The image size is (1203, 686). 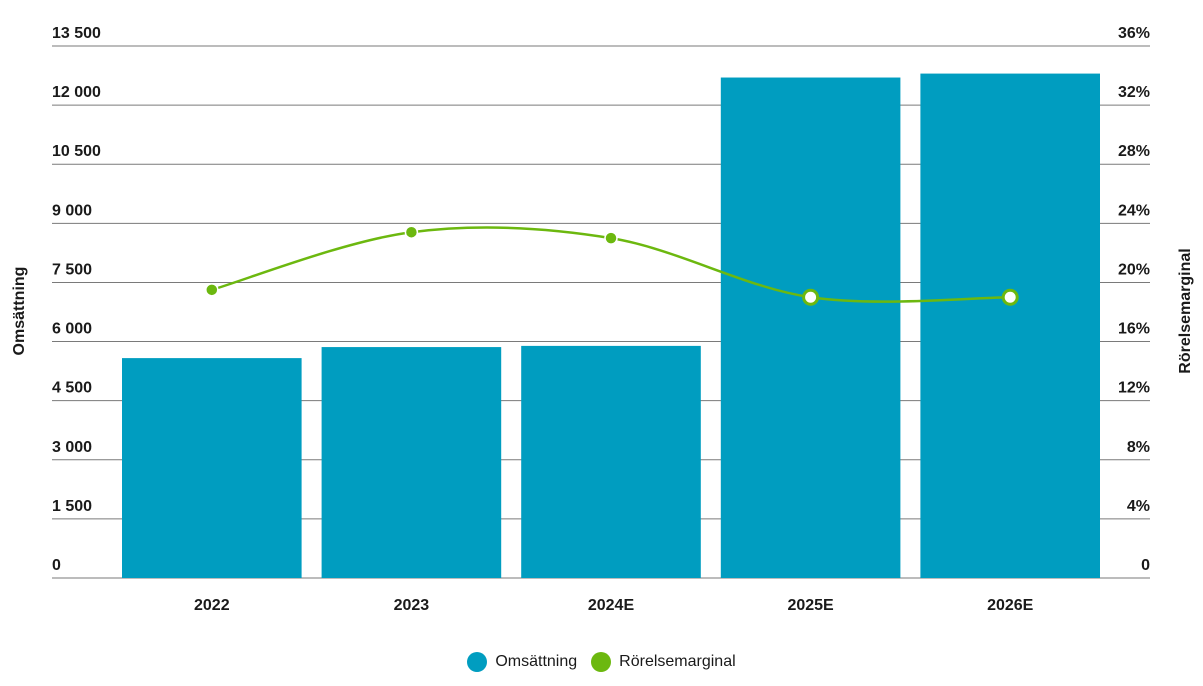 I want to click on right-tick-label: 24%, so click(x=1134, y=210).